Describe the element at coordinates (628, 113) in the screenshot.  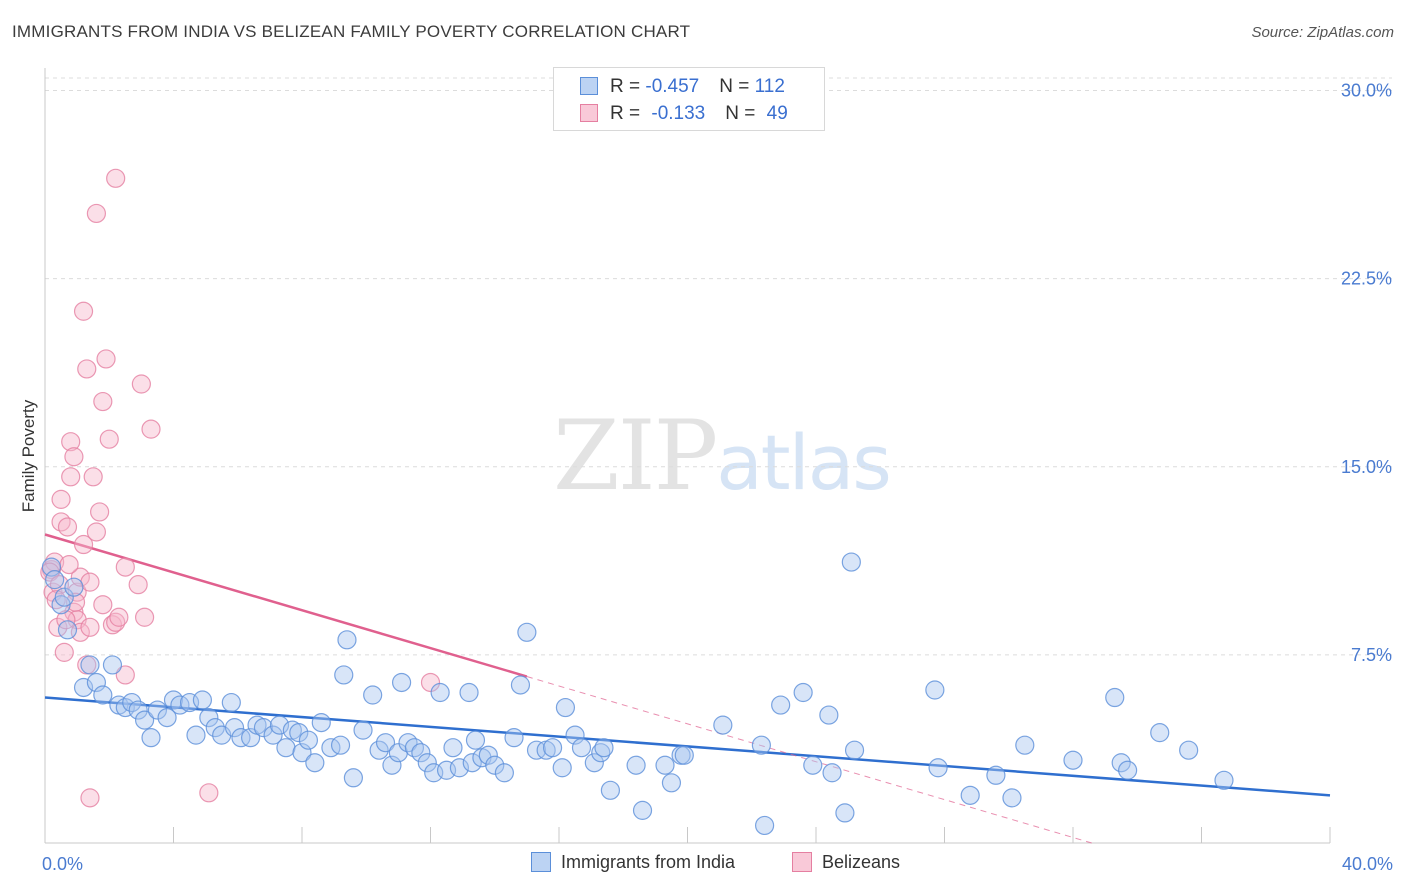
I see `belize-r-label: R =` at that location.